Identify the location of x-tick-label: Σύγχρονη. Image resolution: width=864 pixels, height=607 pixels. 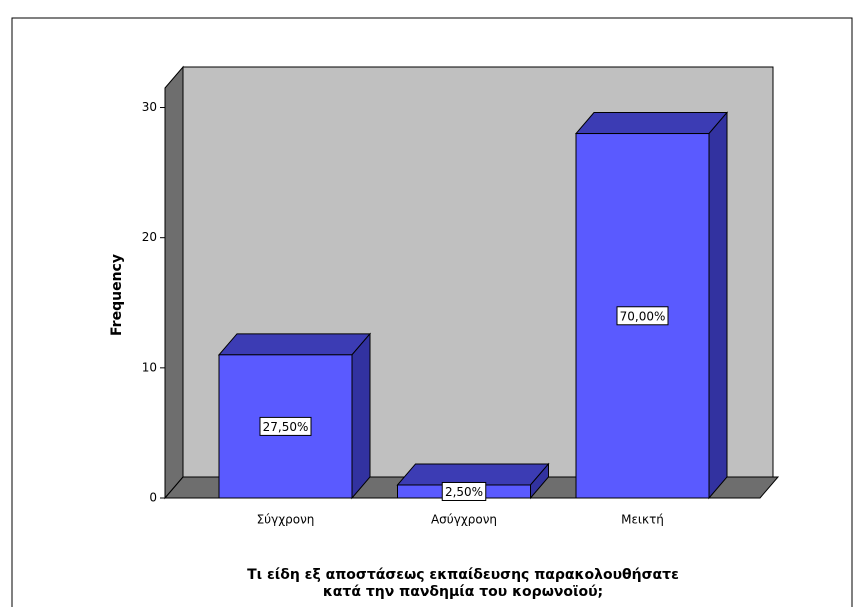
(286, 520).